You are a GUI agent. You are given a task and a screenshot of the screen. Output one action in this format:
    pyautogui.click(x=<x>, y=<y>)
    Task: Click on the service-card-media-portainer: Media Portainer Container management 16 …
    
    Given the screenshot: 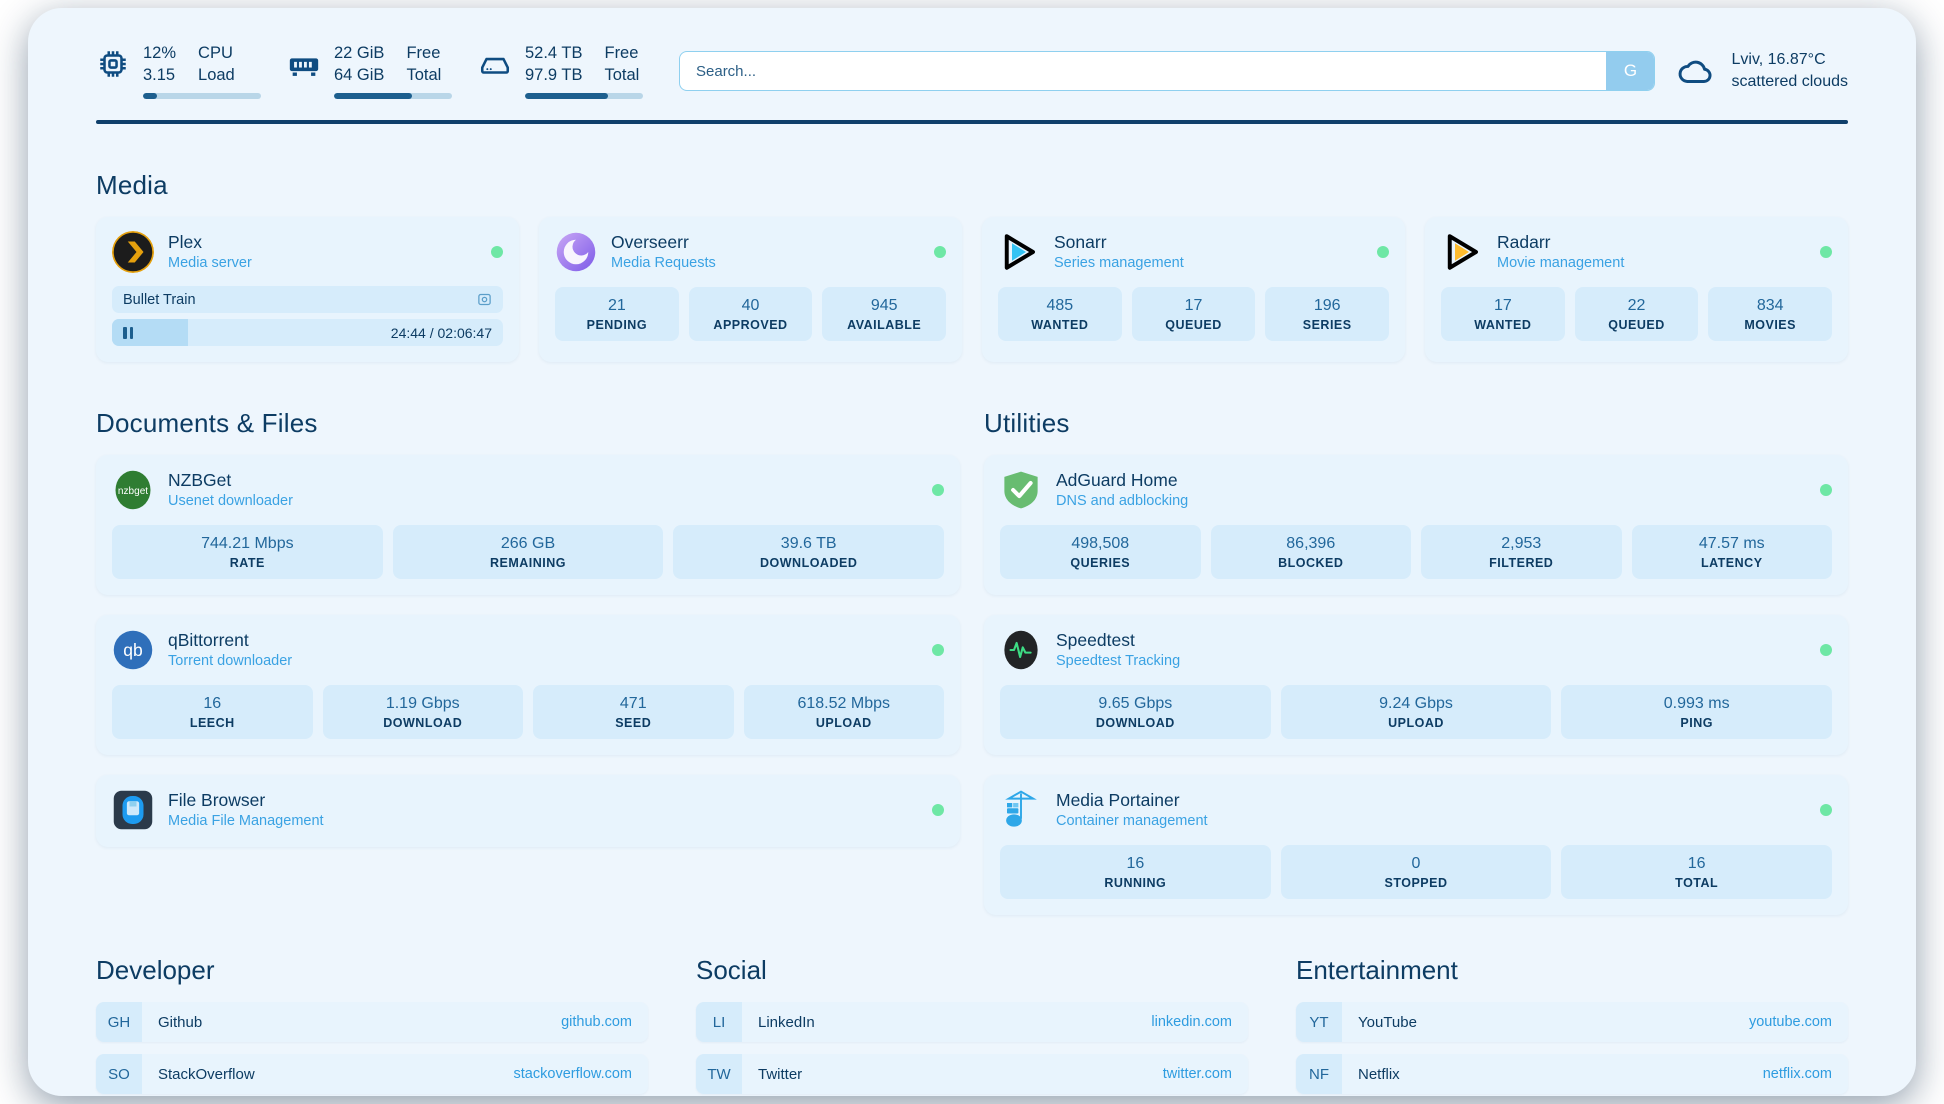 What is the action you would take?
    pyautogui.click(x=1416, y=845)
    